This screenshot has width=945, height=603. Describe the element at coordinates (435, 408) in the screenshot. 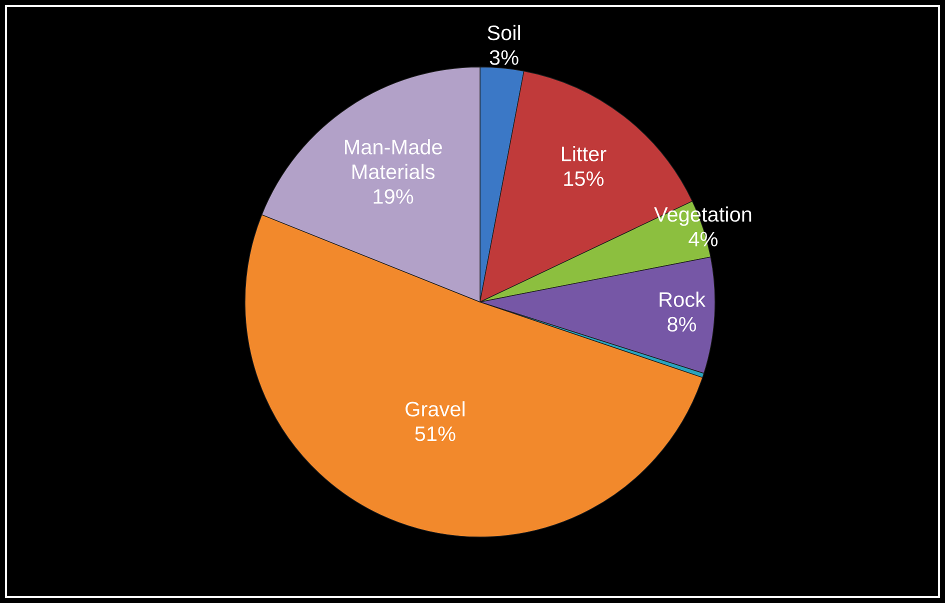

I see `slice-label: Gravel` at that location.